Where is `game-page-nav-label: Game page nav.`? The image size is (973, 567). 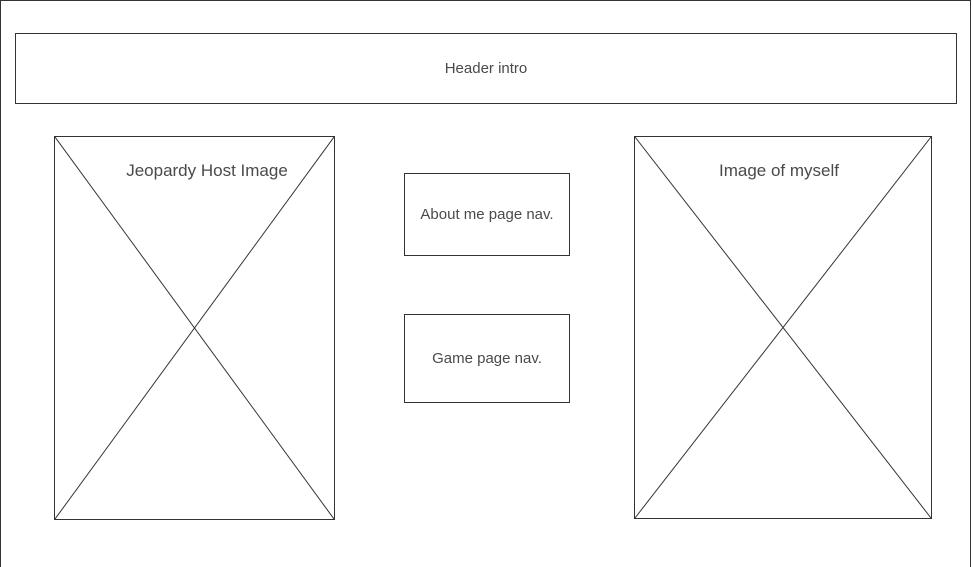 game-page-nav-label: Game page nav. is located at coordinates (487, 358).